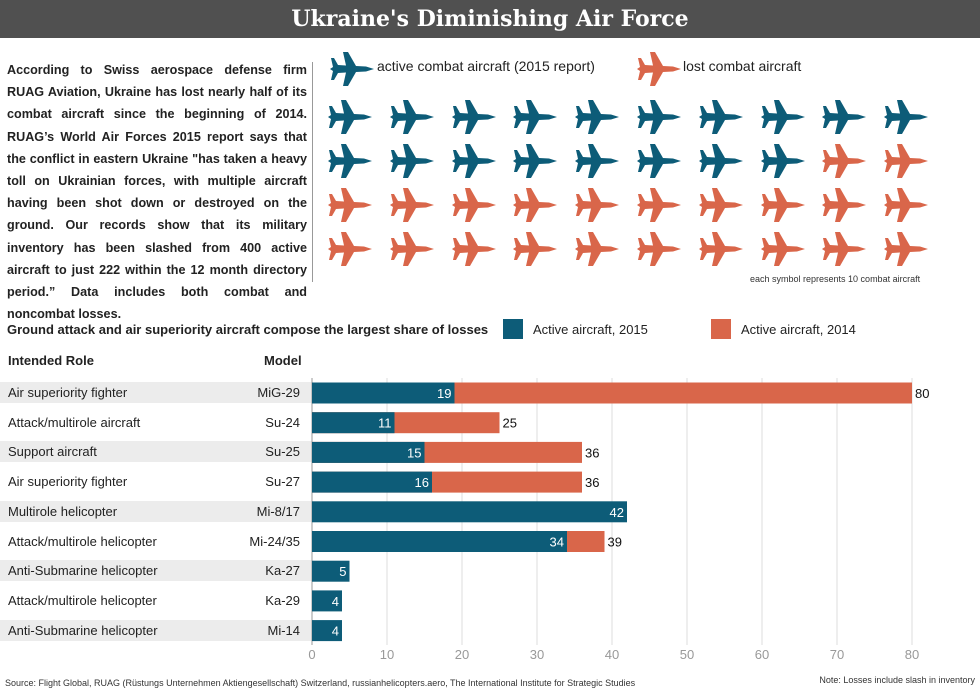 This screenshot has width=980, height=690. Describe the element at coordinates (462, 654) in the screenshot. I see `x-tick-label: 20` at that location.